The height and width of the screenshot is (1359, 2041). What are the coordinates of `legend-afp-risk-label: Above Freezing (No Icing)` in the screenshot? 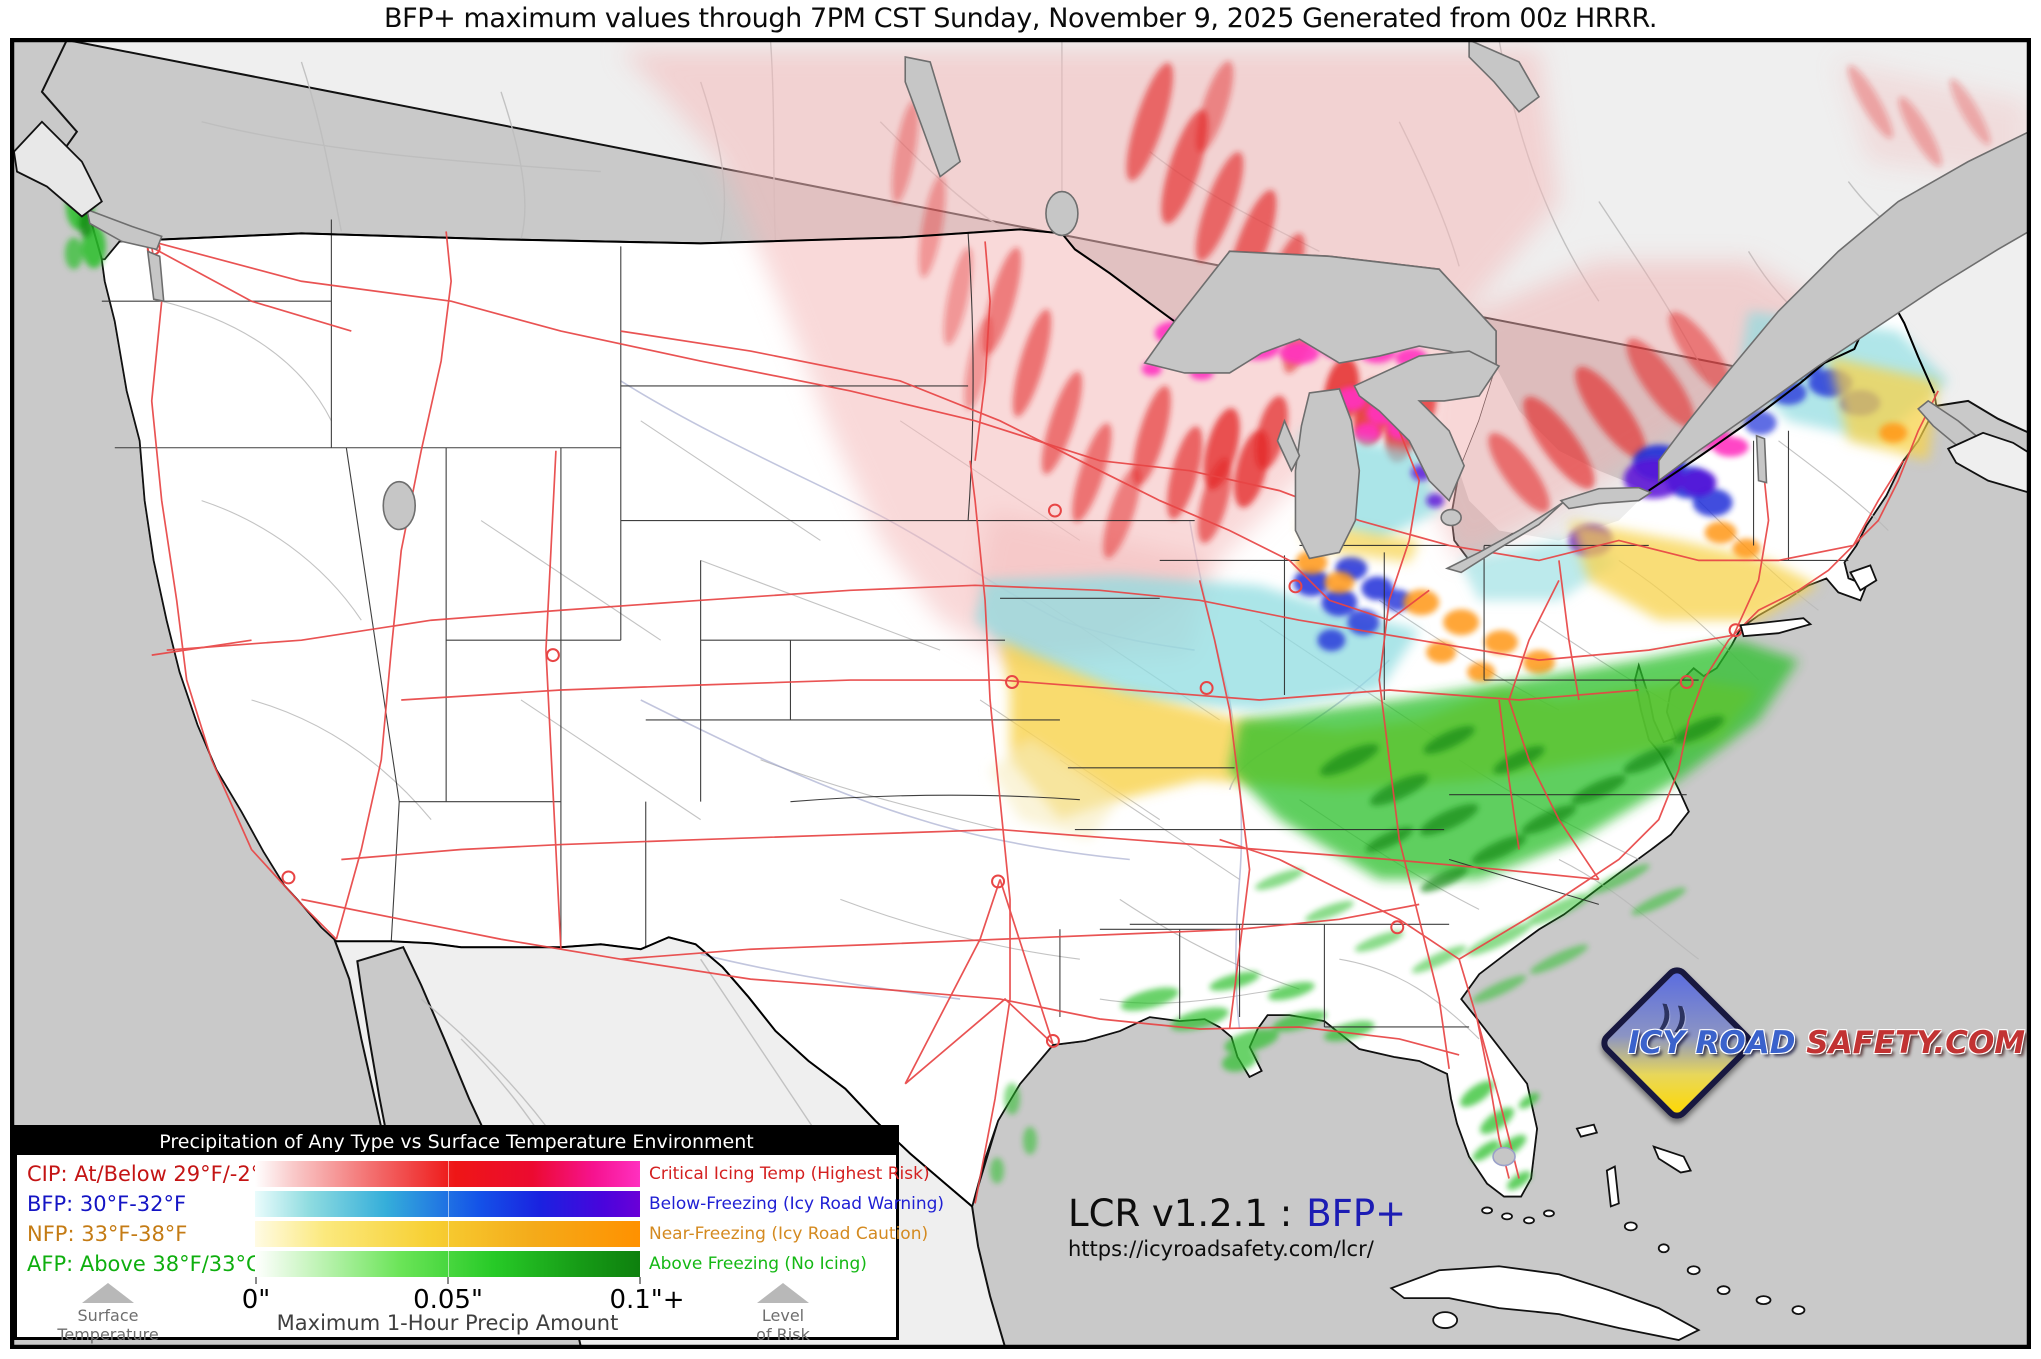 It's located at (758, 1264).